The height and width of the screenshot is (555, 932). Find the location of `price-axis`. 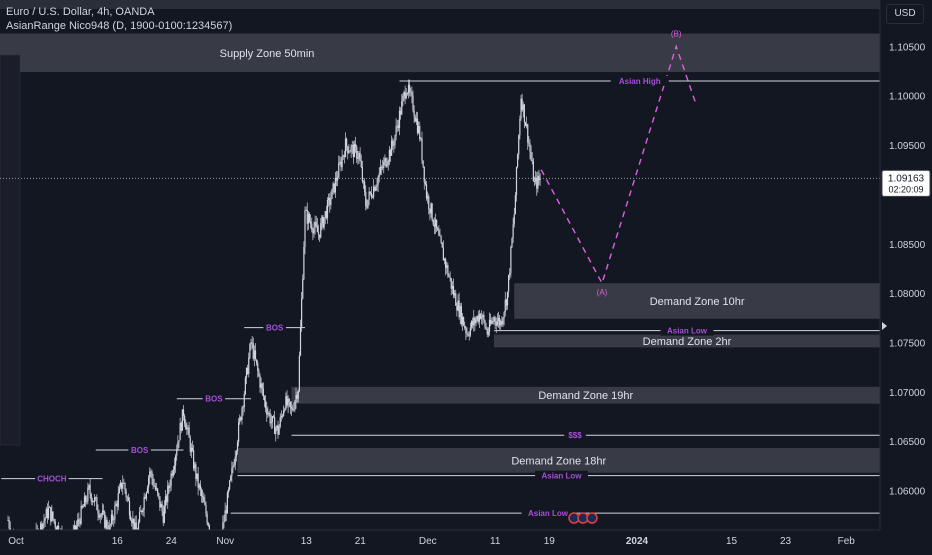

price-axis is located at coordinates (906, 275).